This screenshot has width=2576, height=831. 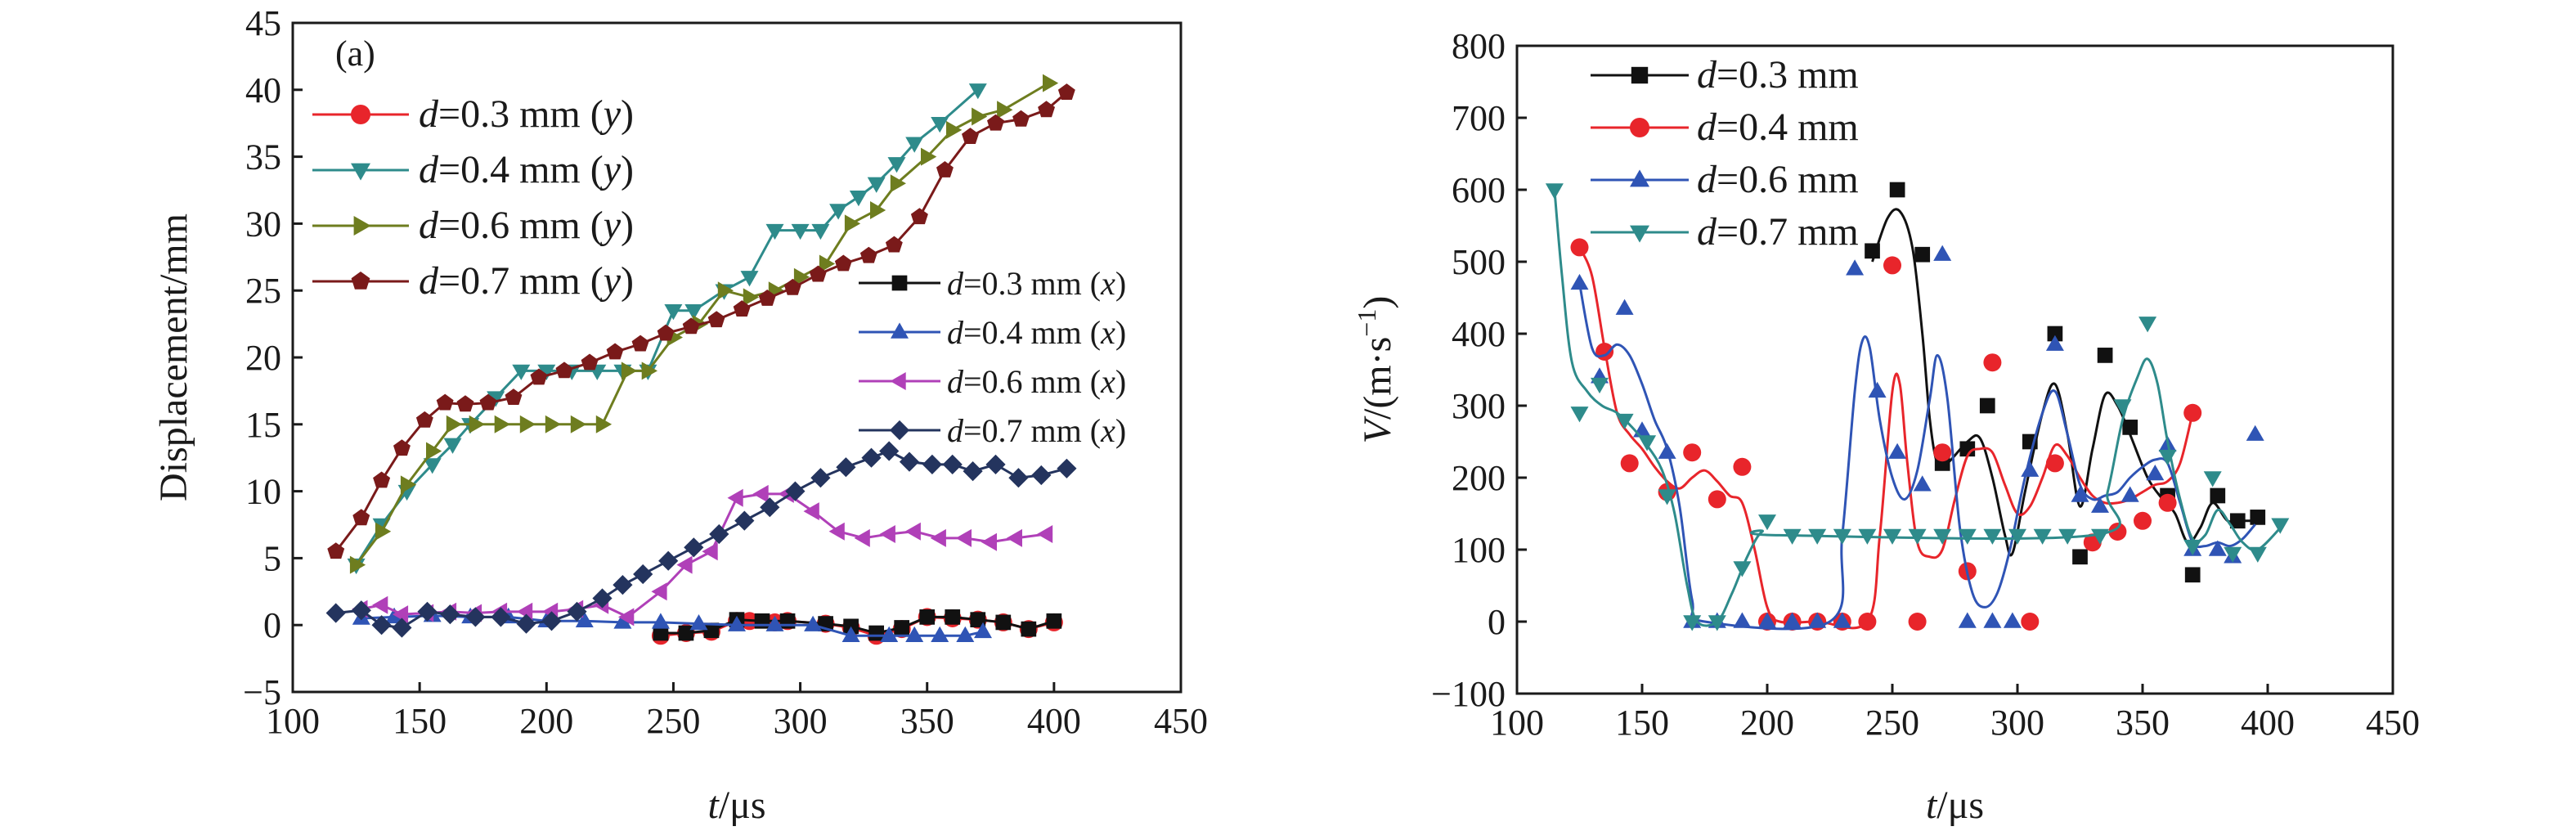 What do you see at coordinates (1640, 75) in the screenshot?
I see `panel-b-legend-d-0-3-mm-swatch-marker` at bounding box center [1640, 75].